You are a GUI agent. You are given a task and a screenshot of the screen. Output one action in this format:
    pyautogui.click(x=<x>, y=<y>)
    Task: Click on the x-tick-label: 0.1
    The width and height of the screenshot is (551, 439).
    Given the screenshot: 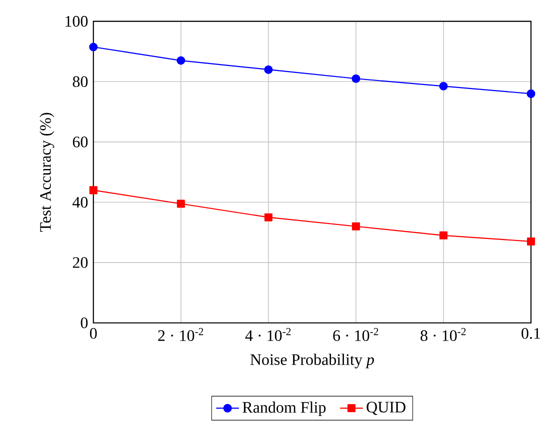 What is the action you would take?
    pyautogui.click(x=531, y=333)
    